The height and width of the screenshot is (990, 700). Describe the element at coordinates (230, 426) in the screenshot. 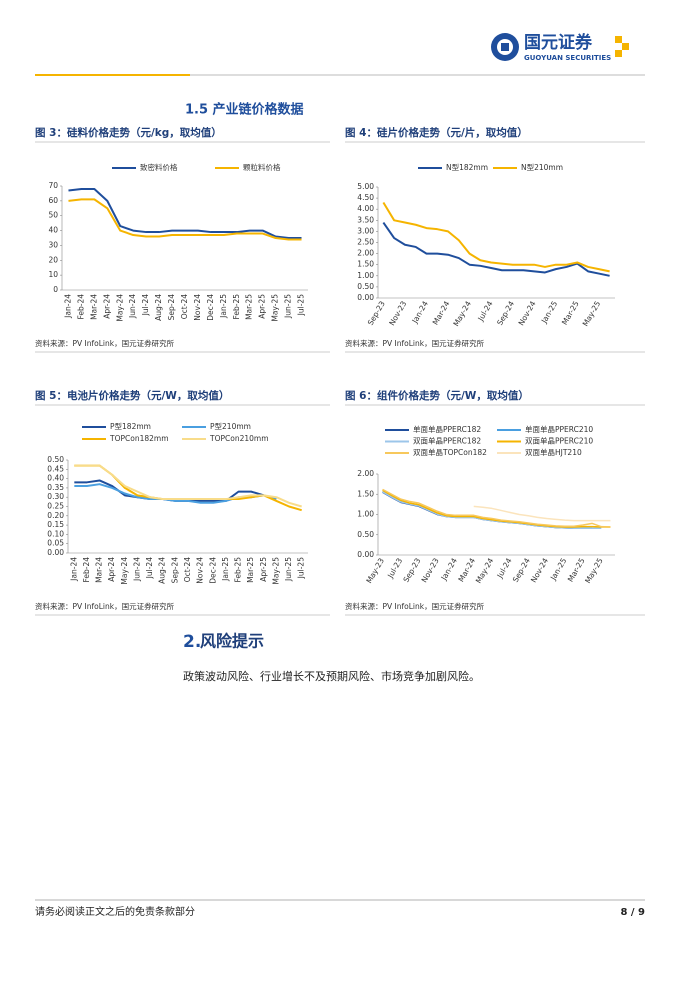

I see `legend-label: P型210mm` at that location.